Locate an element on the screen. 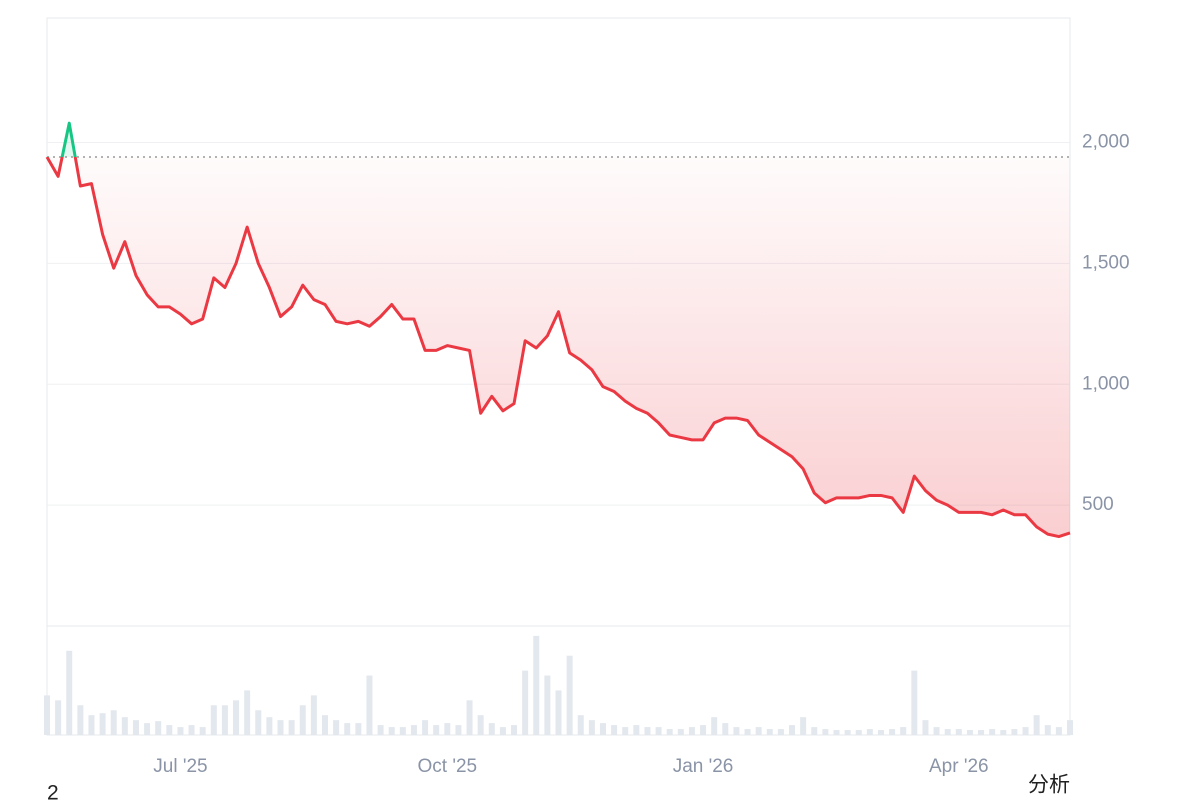 The height and width of the screenshot is (800, 1200). x-tick-label: Jul '25 is located at coordinates (180, 766).